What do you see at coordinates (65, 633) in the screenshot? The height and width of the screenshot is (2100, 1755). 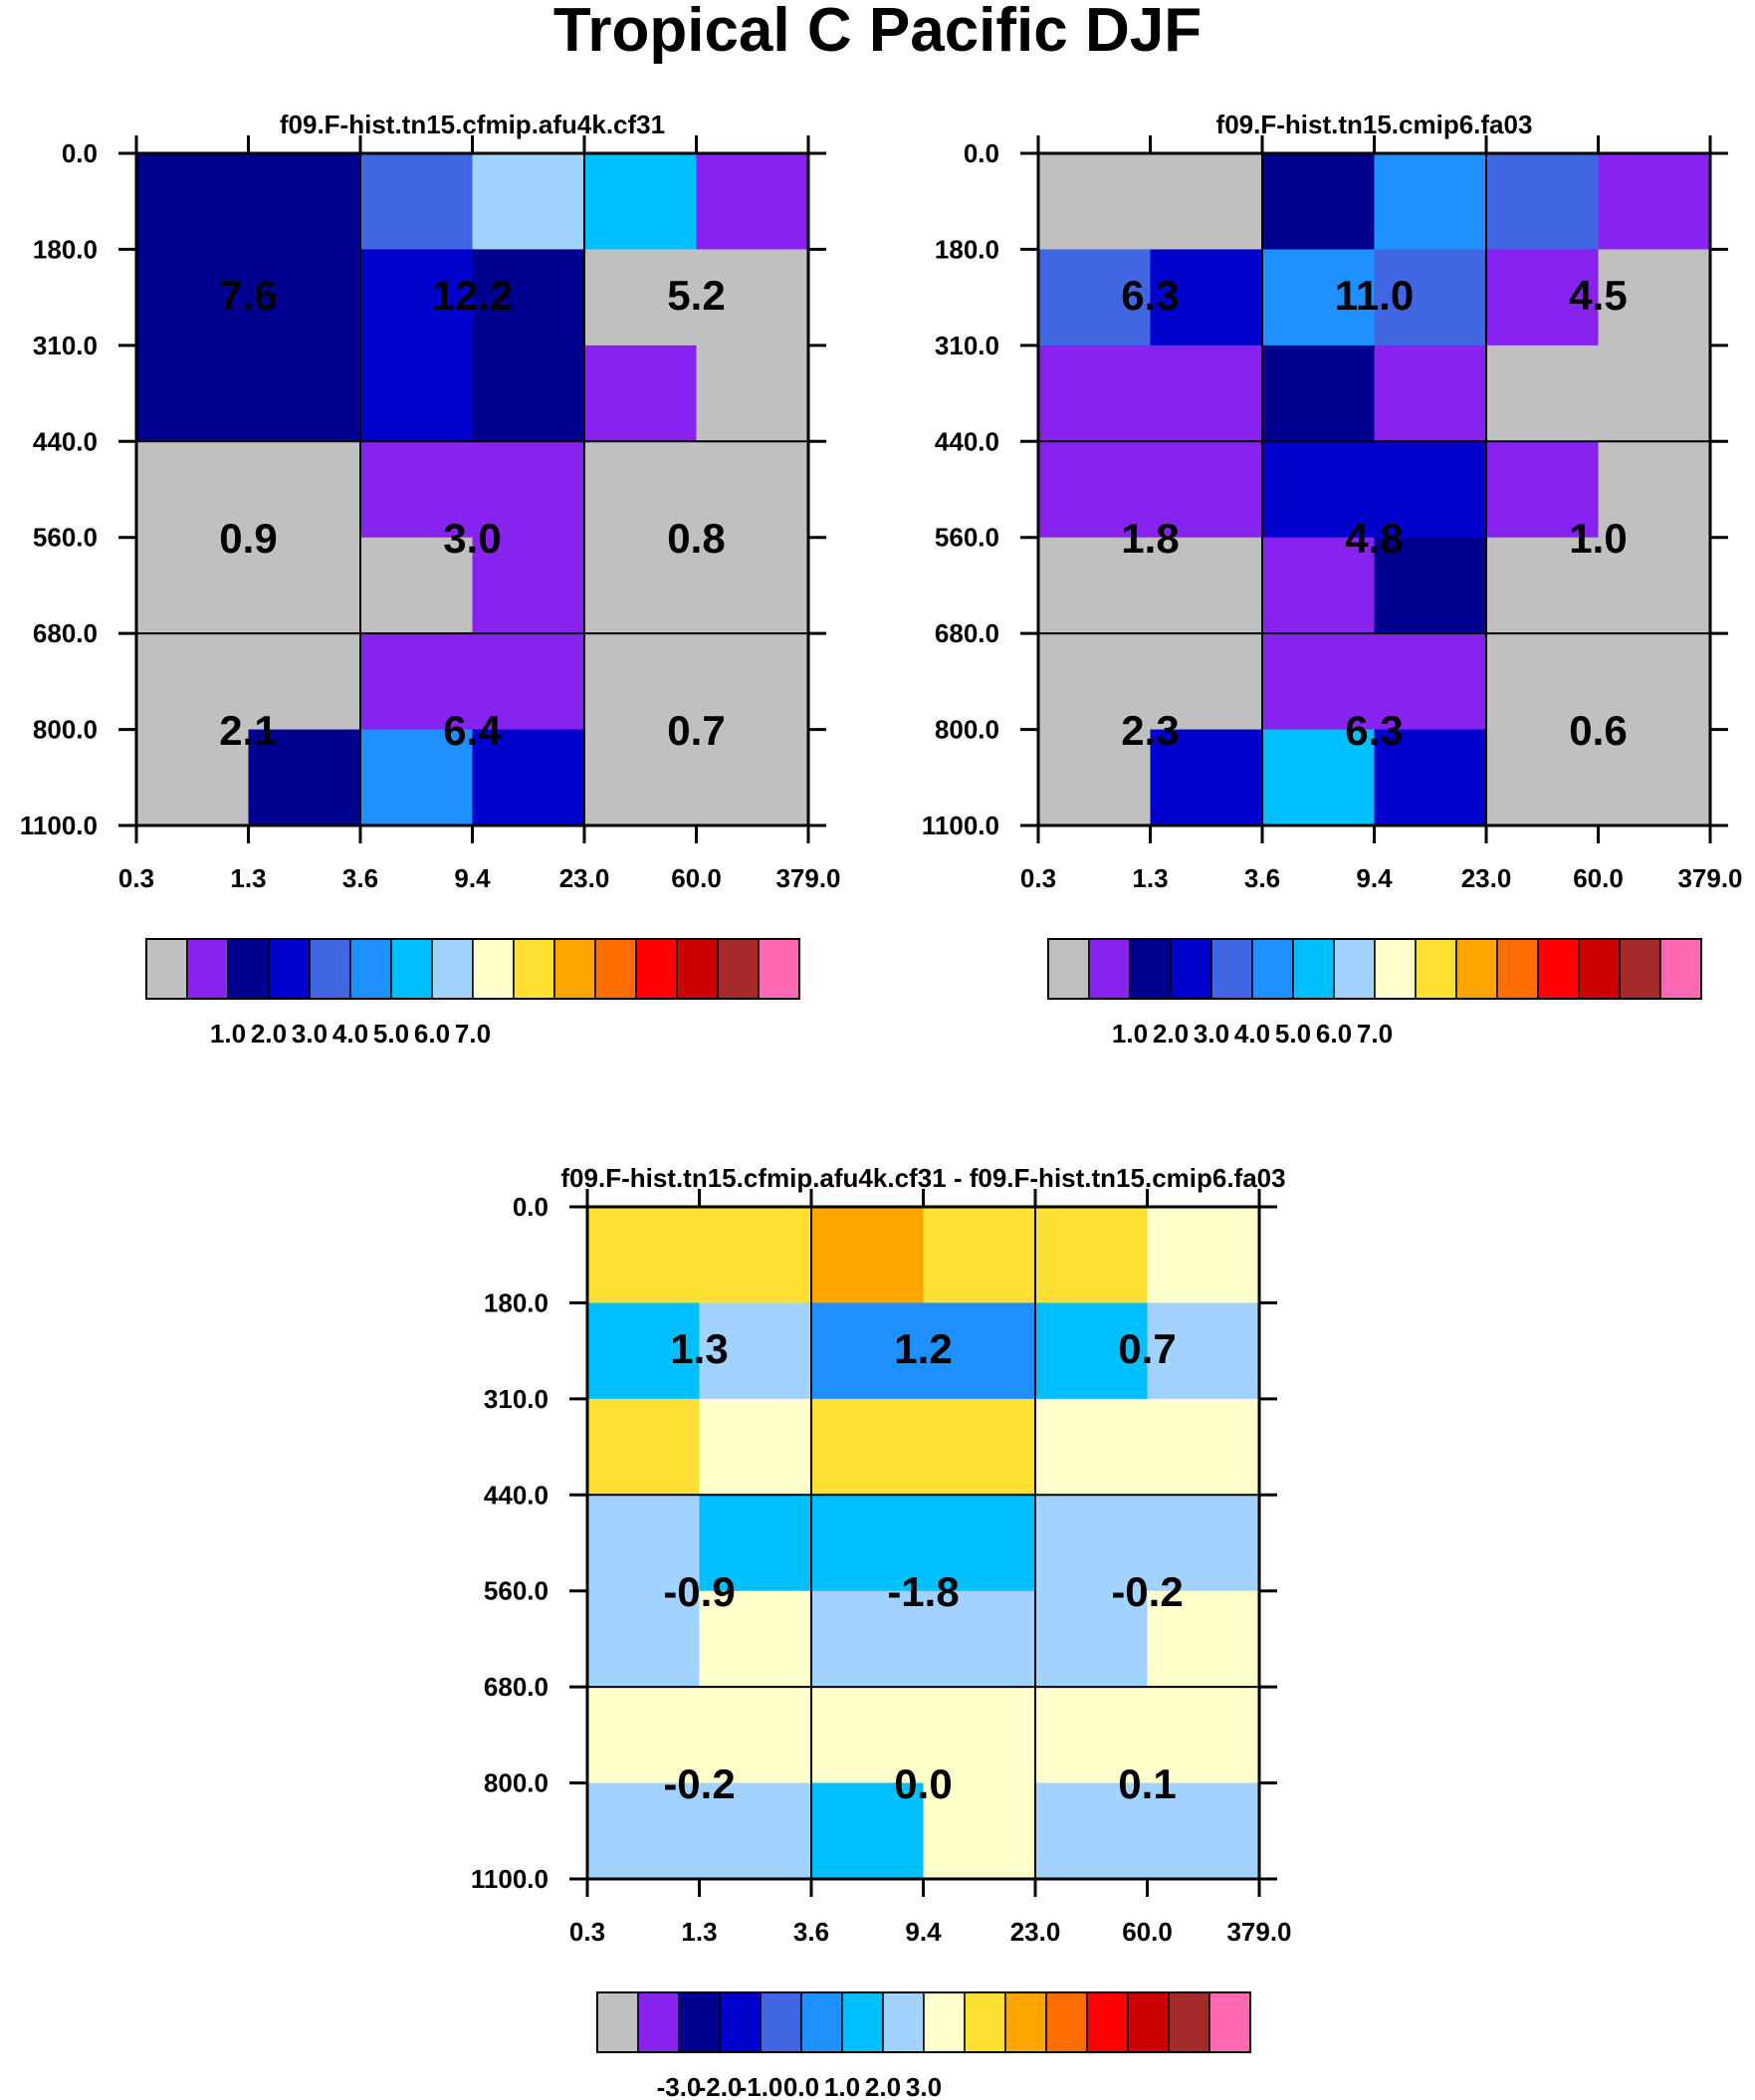 I see `y-tick-label: 680.0` at bounding box center [65, 633].